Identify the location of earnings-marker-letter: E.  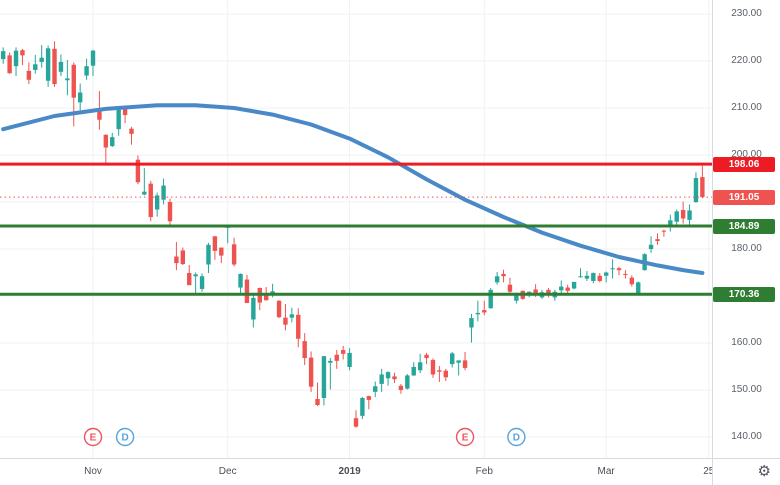
(93, 438).